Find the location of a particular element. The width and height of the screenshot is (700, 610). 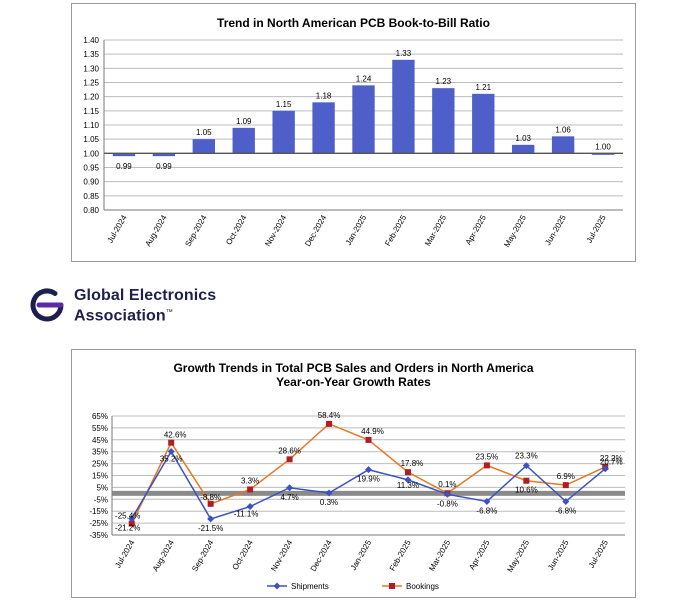

y-tick-label: 1.15 is located at coordinates (91, 111).